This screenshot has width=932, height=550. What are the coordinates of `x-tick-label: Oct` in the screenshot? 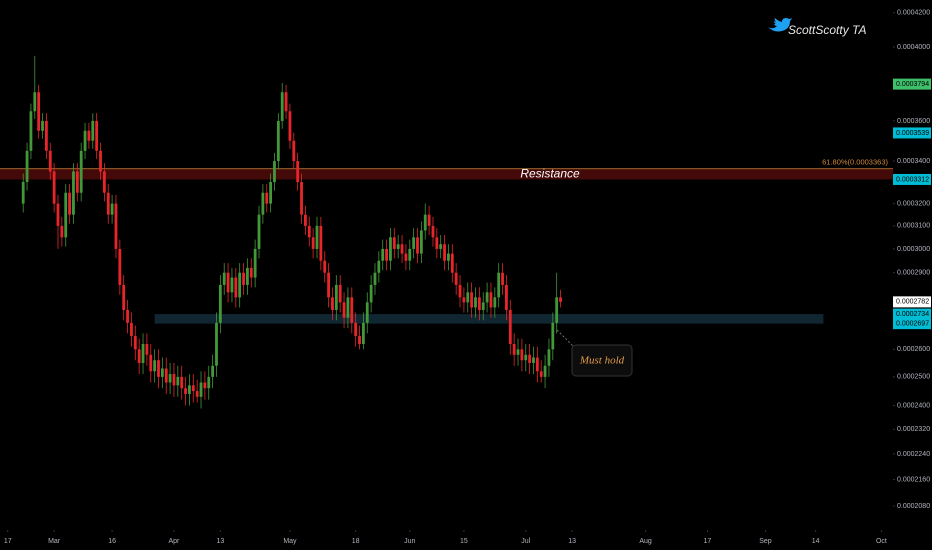 It's located at (881, 541).